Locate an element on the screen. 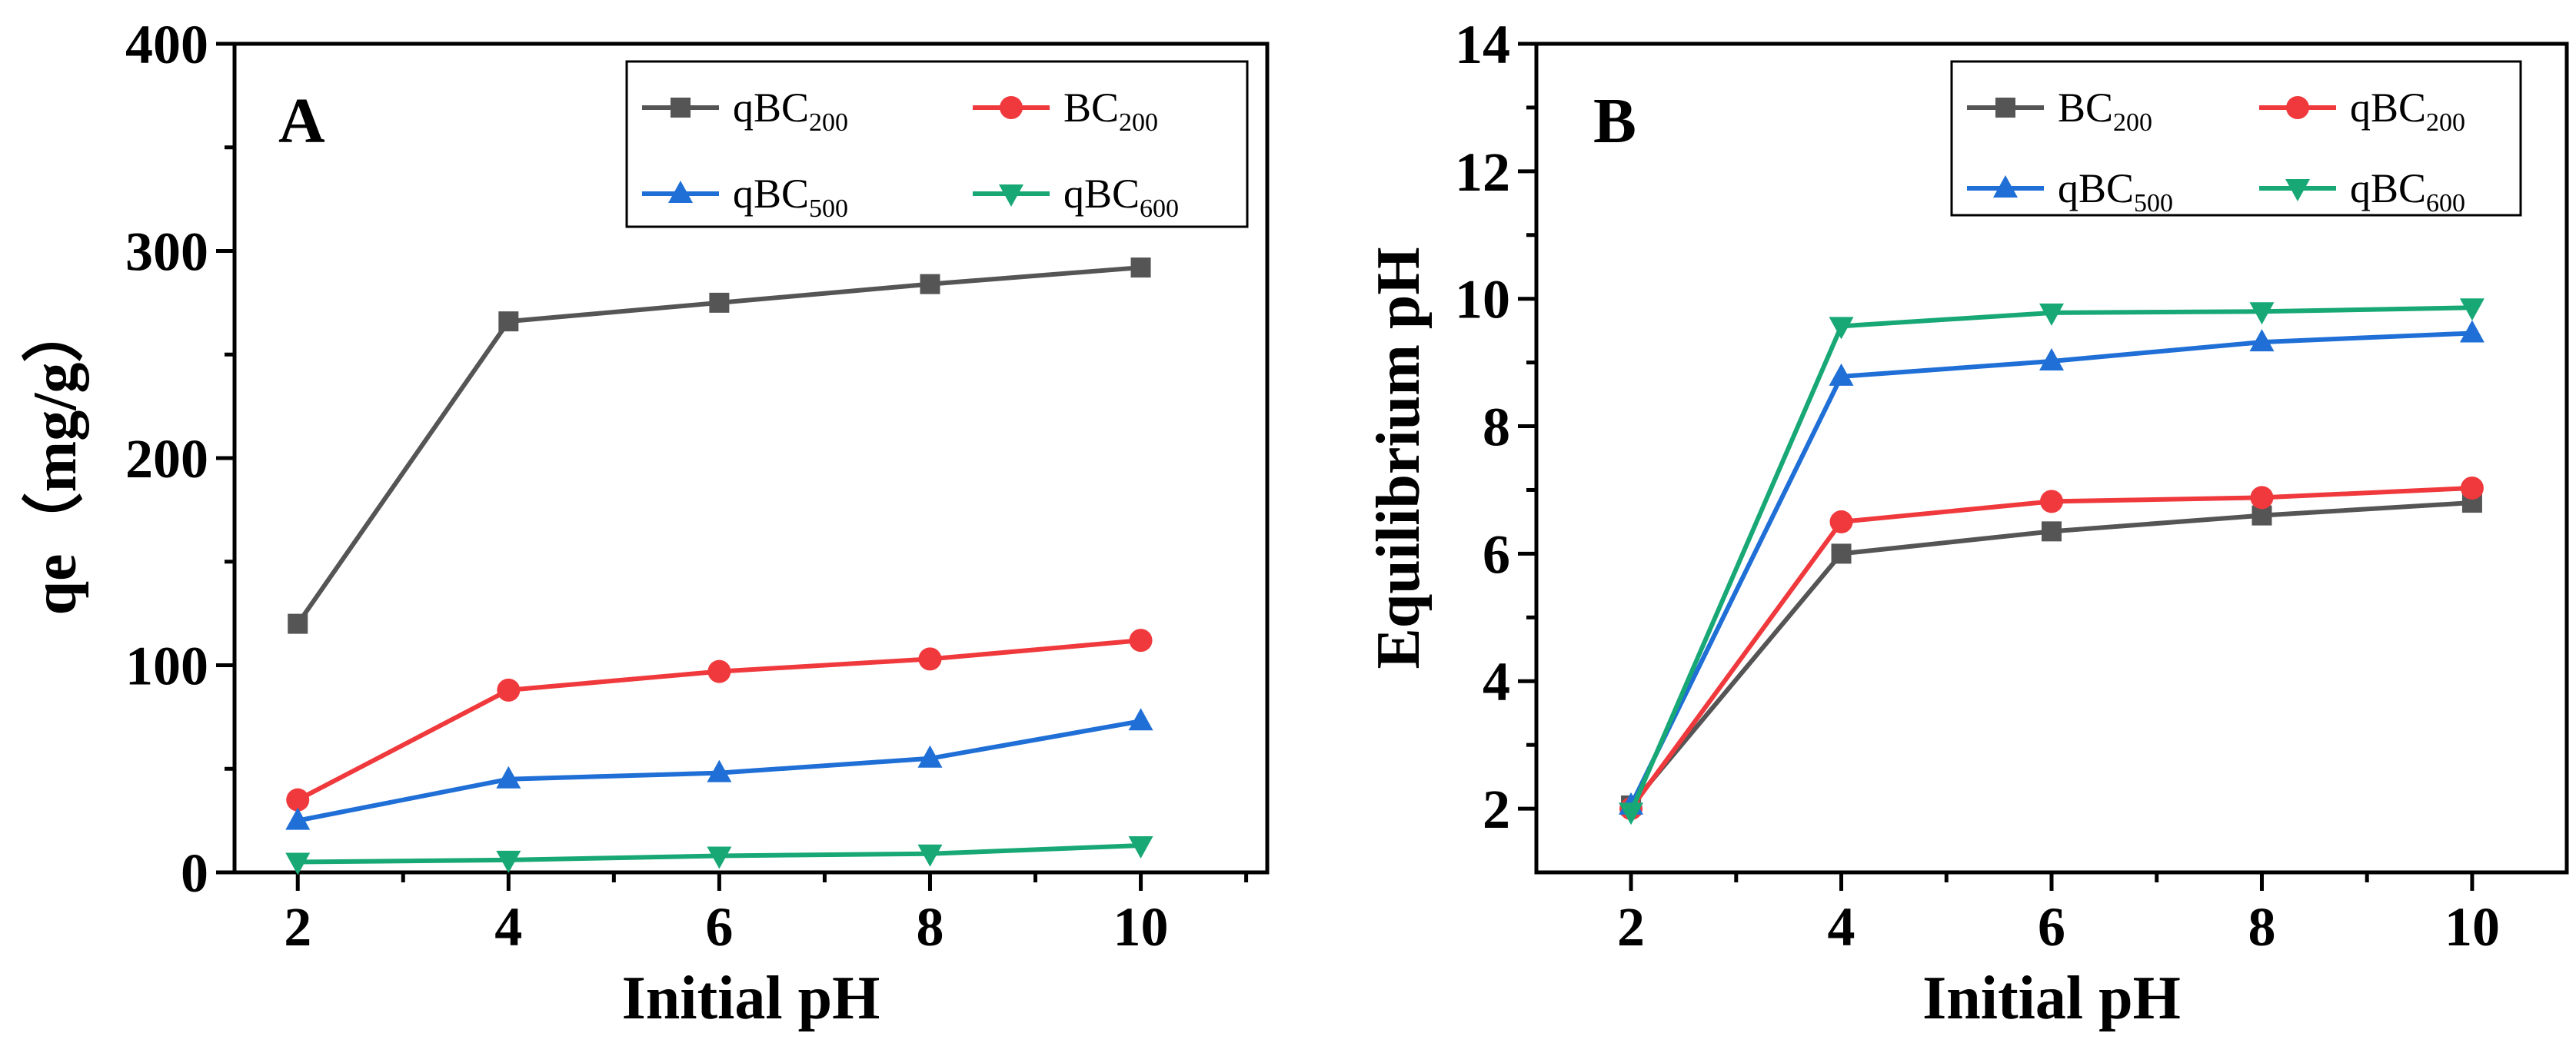 The height and width of the screenshot is (1043, 2576). y-tick-label: 10 is located at coordinates (1482, 300).